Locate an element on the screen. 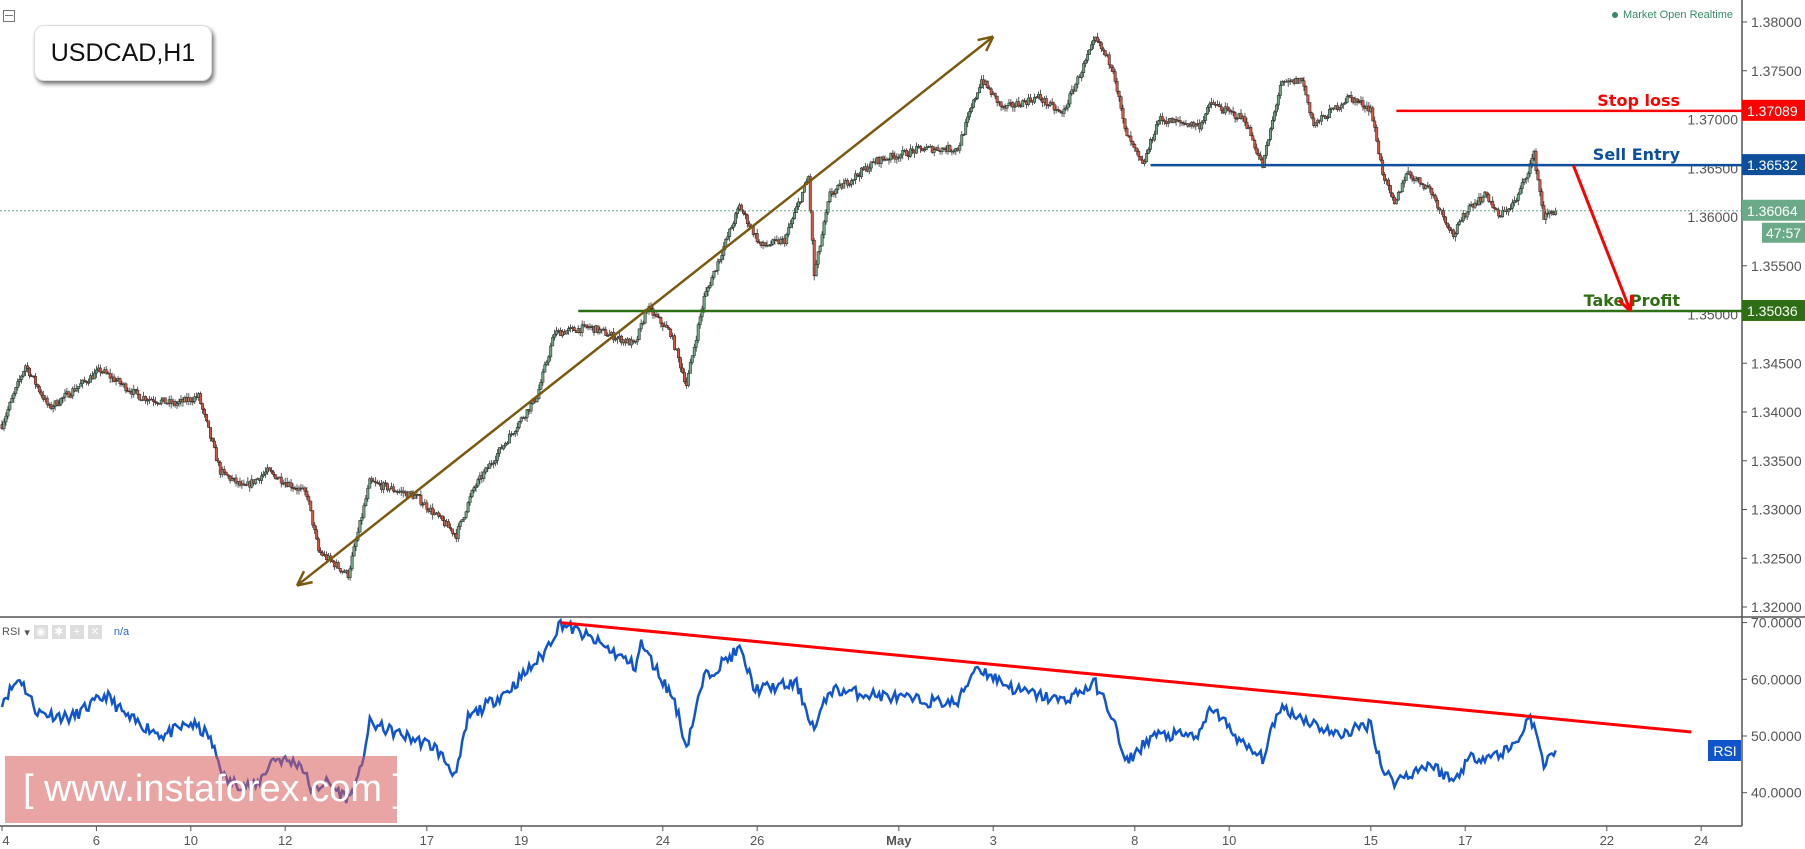 The height and width of the screenshot is (849, 1805). close-icon: ✕ is located at coordinates (94, 632).